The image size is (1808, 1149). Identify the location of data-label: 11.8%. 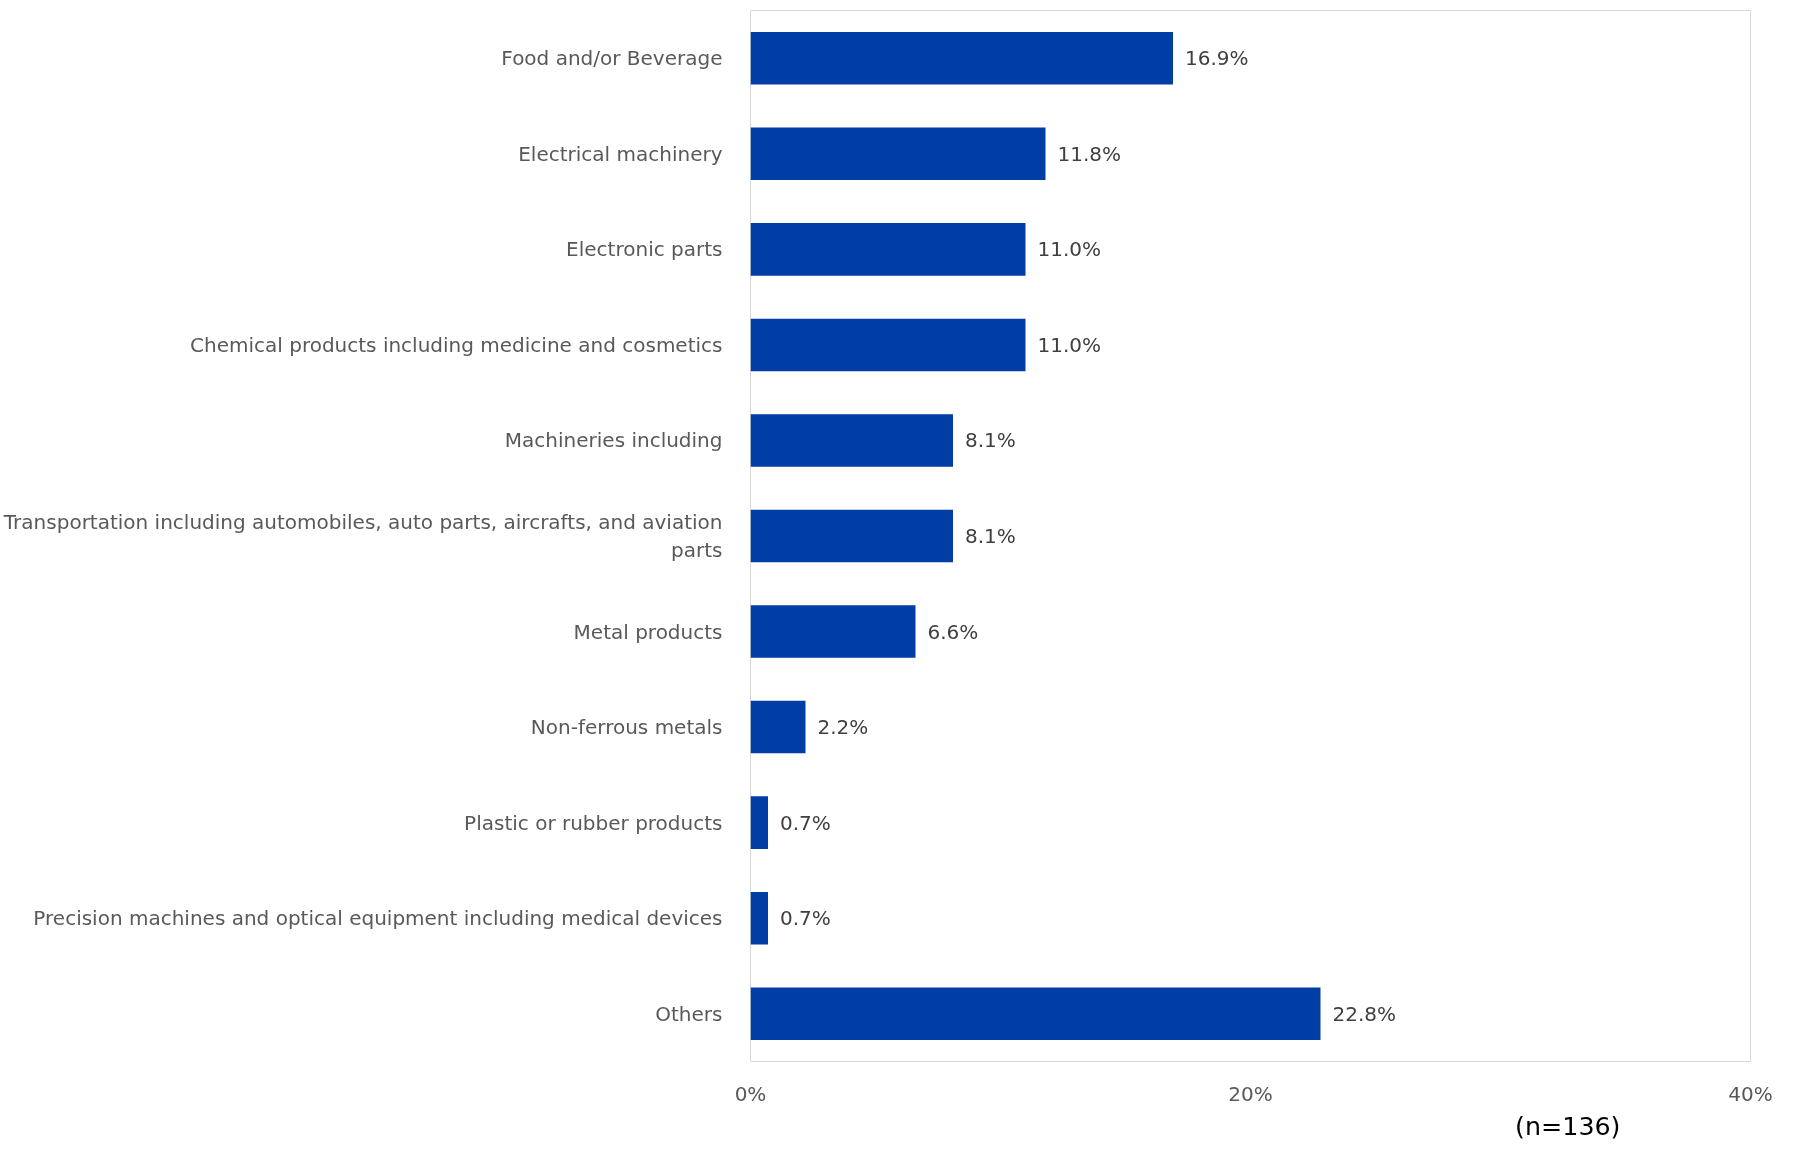
(1089, 153).